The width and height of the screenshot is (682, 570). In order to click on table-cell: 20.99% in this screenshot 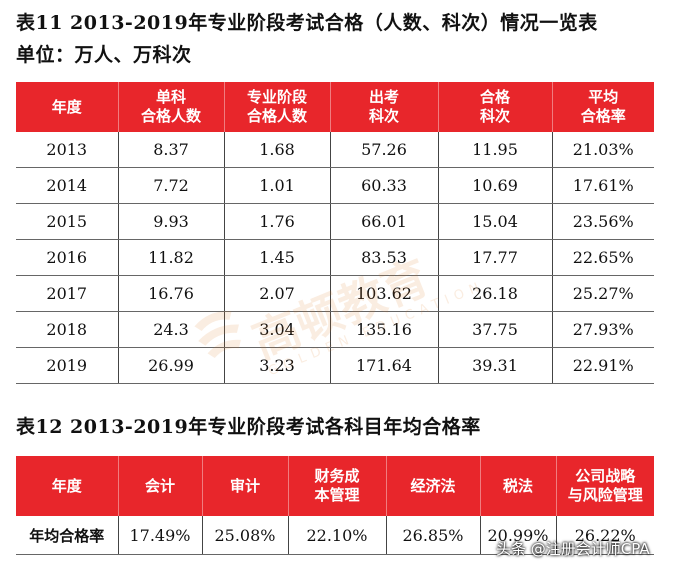, I will do `click(517, 535)`.